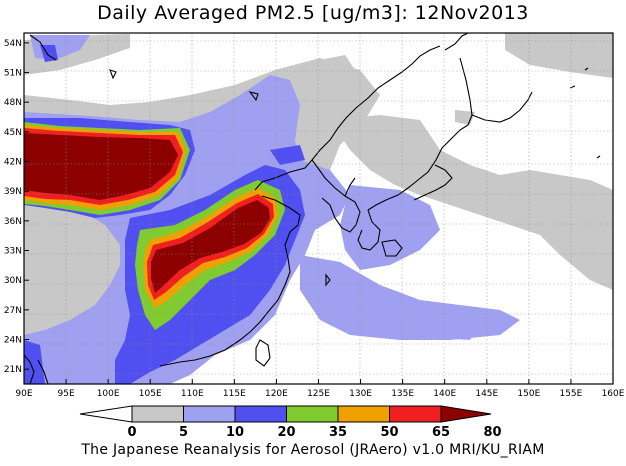  I want to click on lat-tick-label: 36N, so click(13, 222).